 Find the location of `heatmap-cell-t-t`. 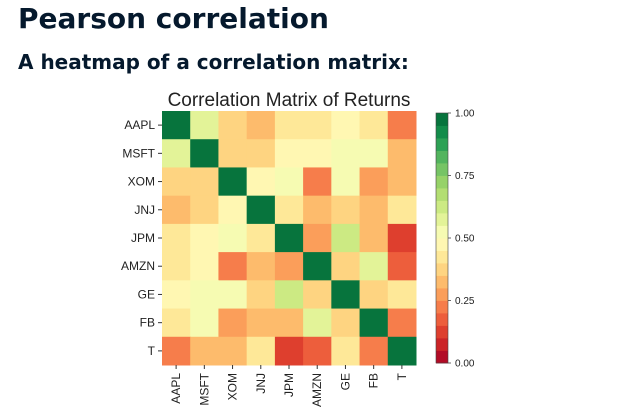

heatmap-cell-t-t is located at coordinates (402, 351).